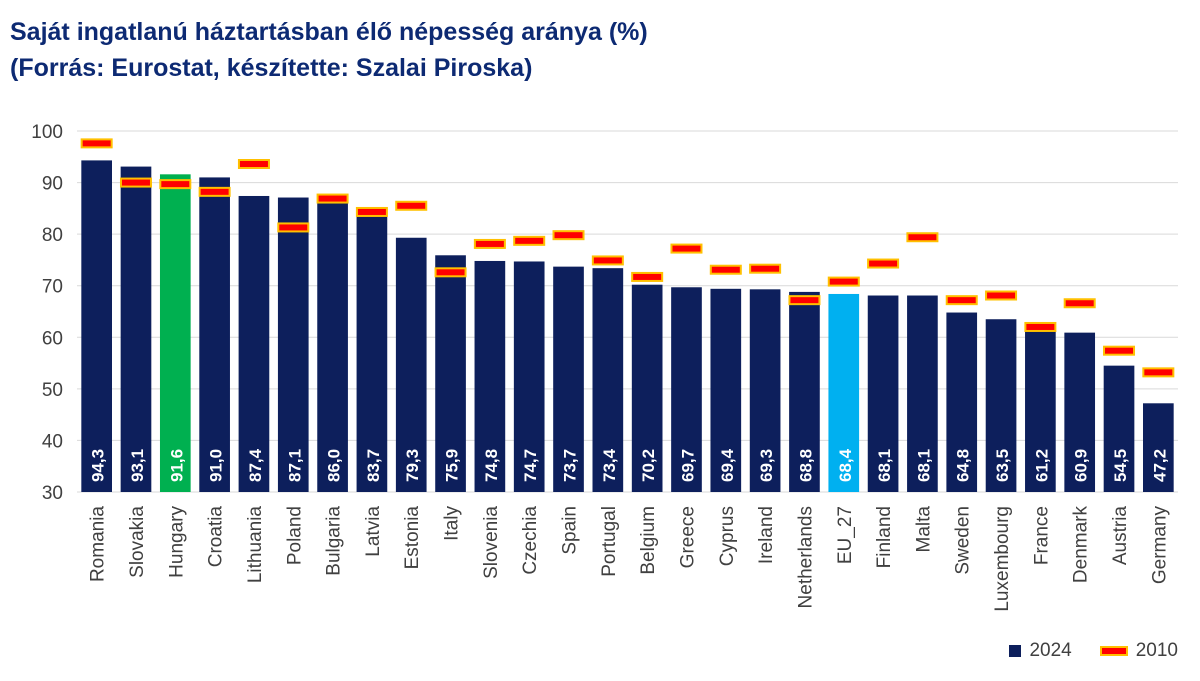  Describe the element at coordinates (766, 535) in the screenshot. I see `x-tick-label: Ireland` at that location.